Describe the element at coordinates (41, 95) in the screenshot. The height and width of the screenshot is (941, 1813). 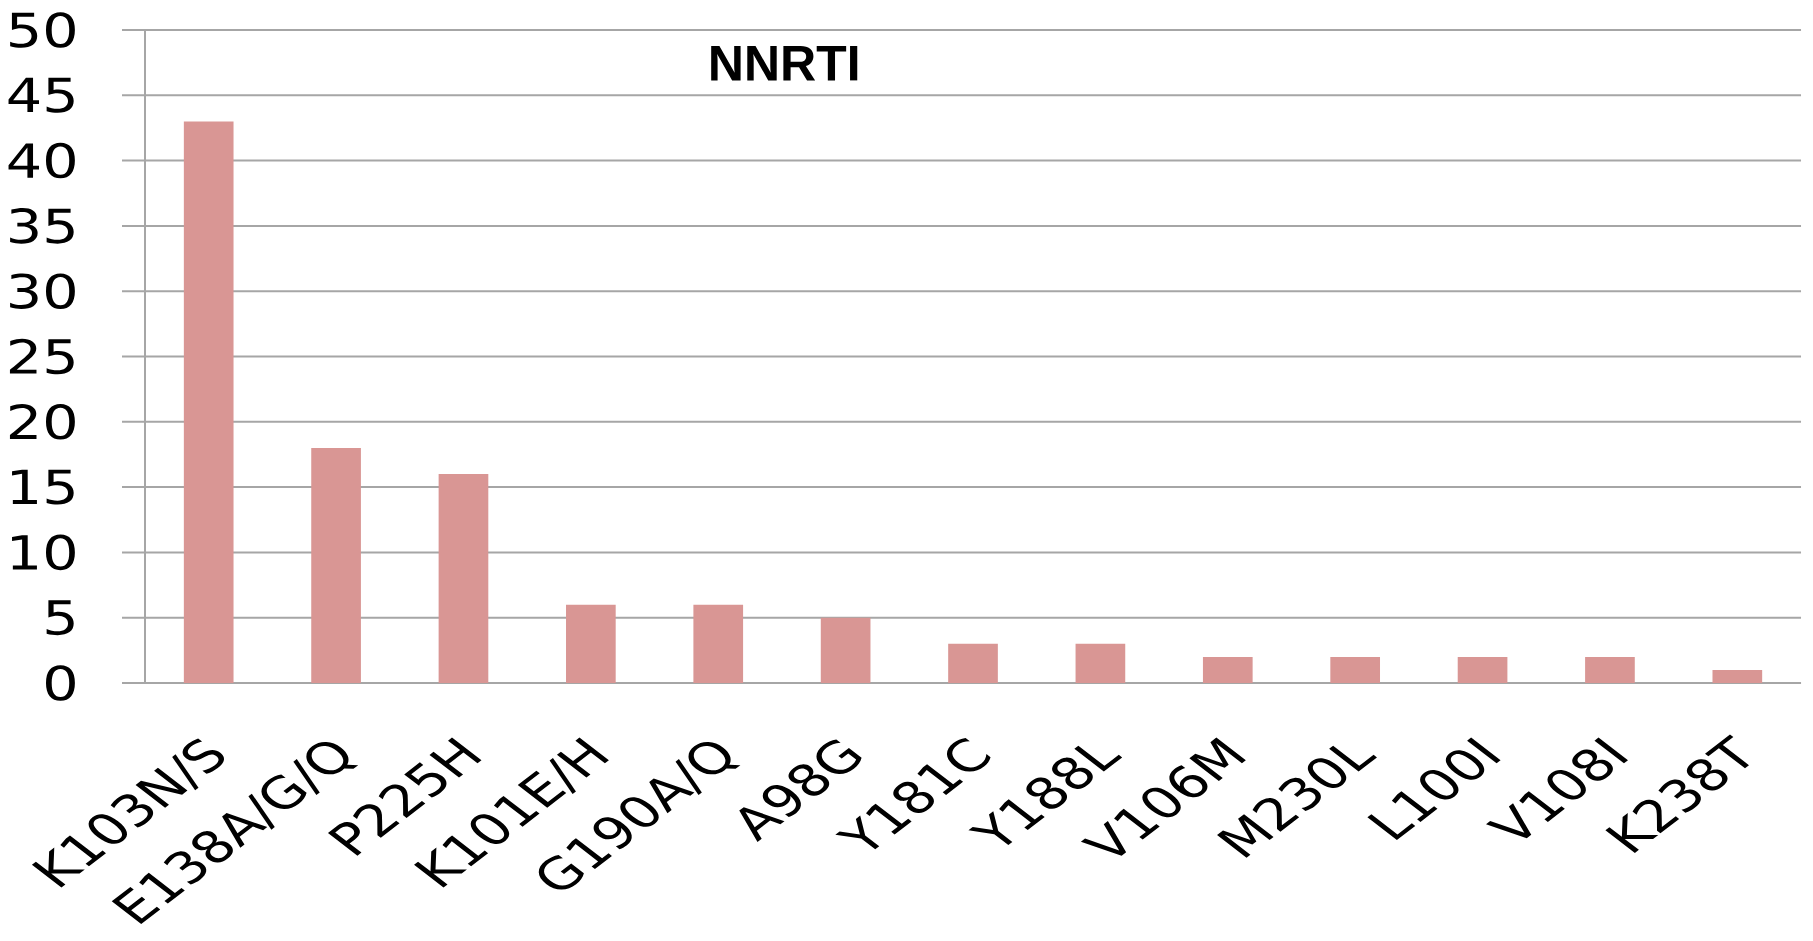
I see `y-tick-label: 45` at that location.